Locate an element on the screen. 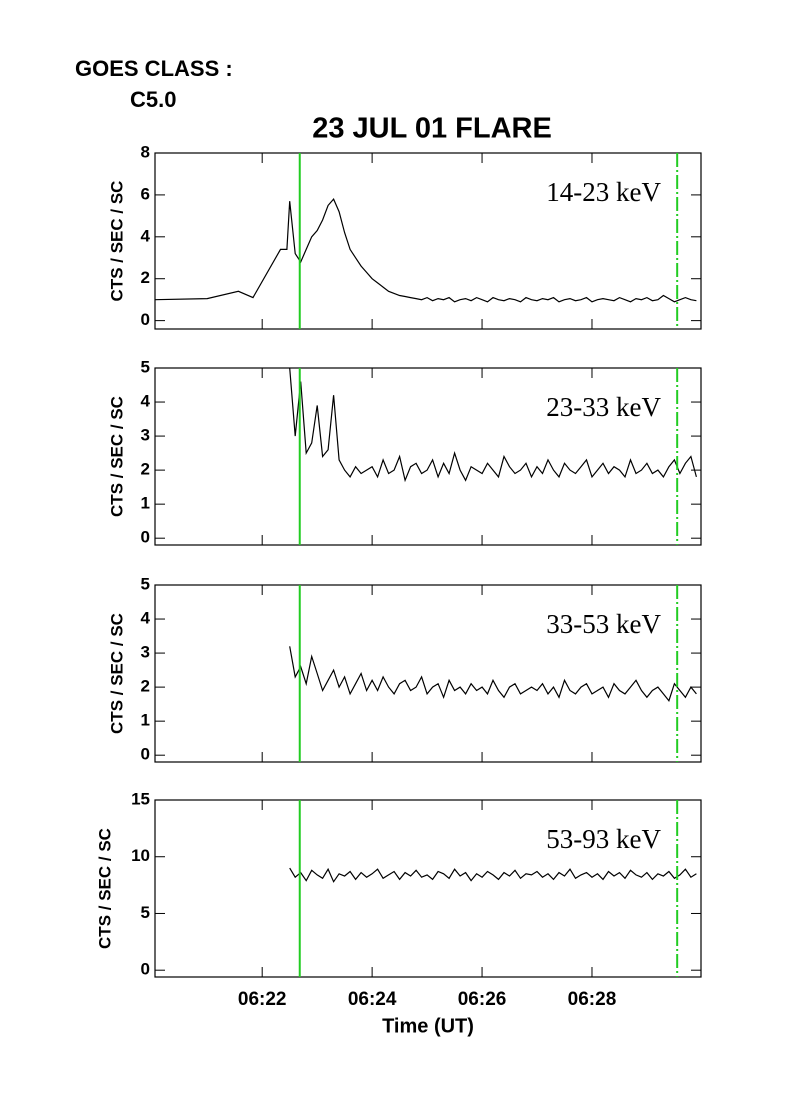 Image resolution: width=790 pixels, height=1118 pixels. x-axis-label: Time (UT) is located at coordinates (428, 1026).